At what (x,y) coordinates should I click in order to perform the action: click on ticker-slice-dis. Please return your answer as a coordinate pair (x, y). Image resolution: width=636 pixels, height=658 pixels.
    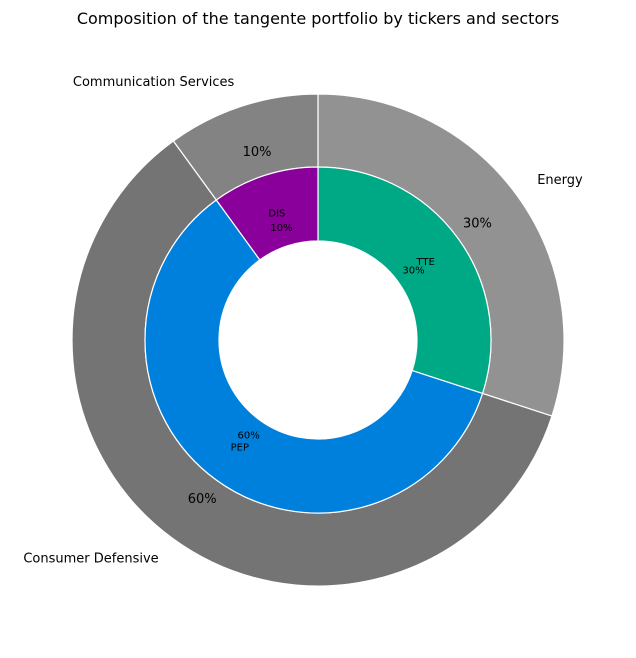
    Looking at the image, I should click on (267, 213).